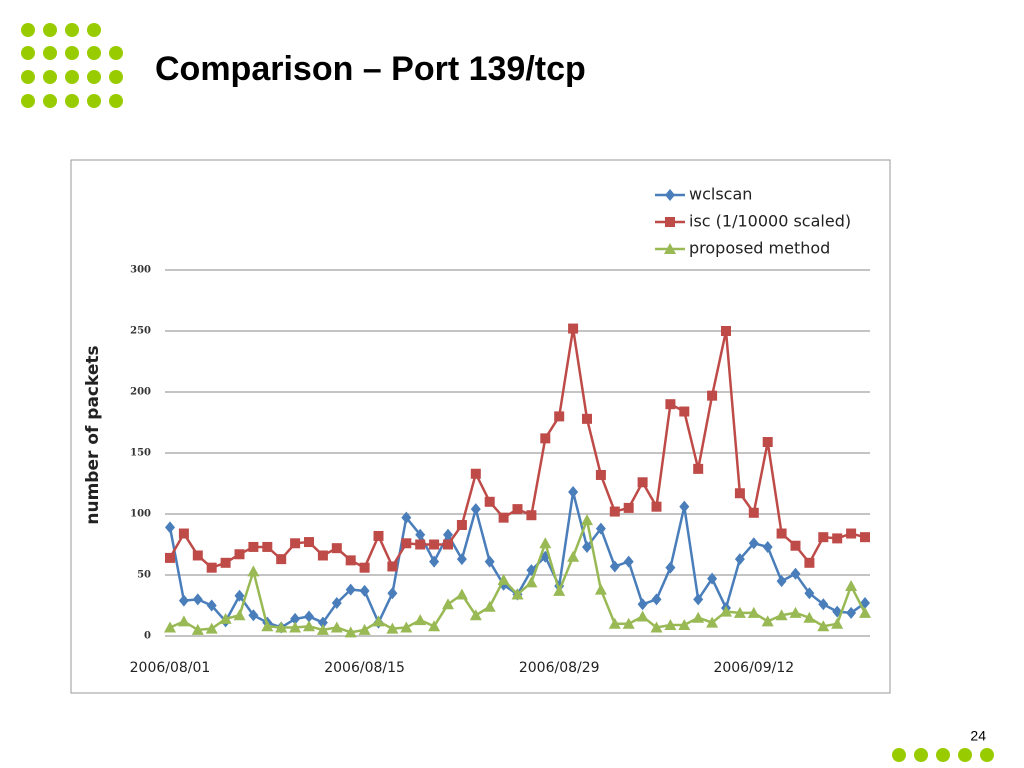 The image size is (1024, 768). I want to click on x-tick-label: 2006/09/12, so click(753, 668).